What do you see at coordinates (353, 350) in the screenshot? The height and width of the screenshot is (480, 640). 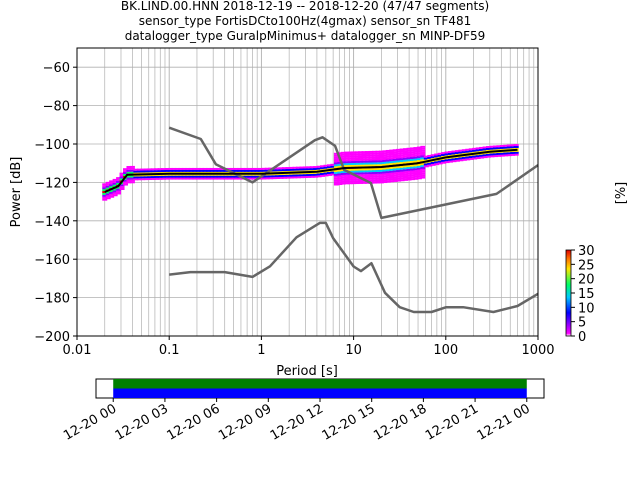 I see `x-tick-label: 10` at bounding box center [353, 350].